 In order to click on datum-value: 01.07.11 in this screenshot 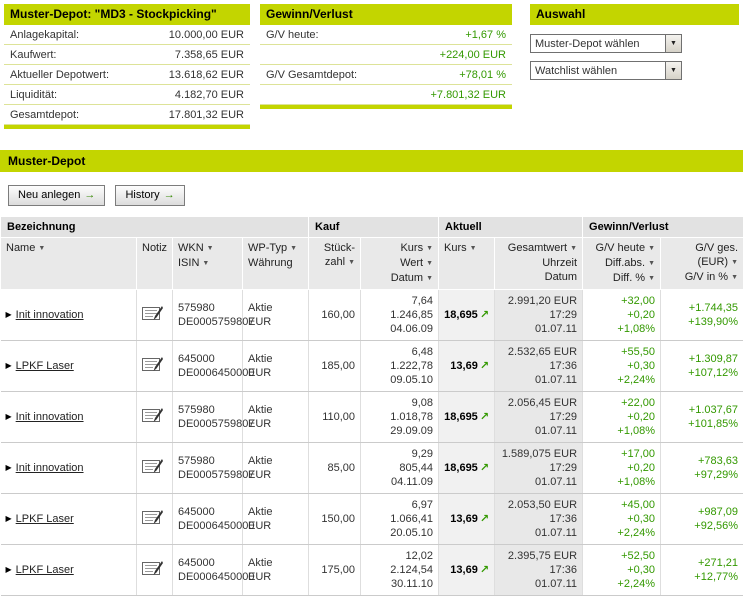, I will do `click(538, 584)`.